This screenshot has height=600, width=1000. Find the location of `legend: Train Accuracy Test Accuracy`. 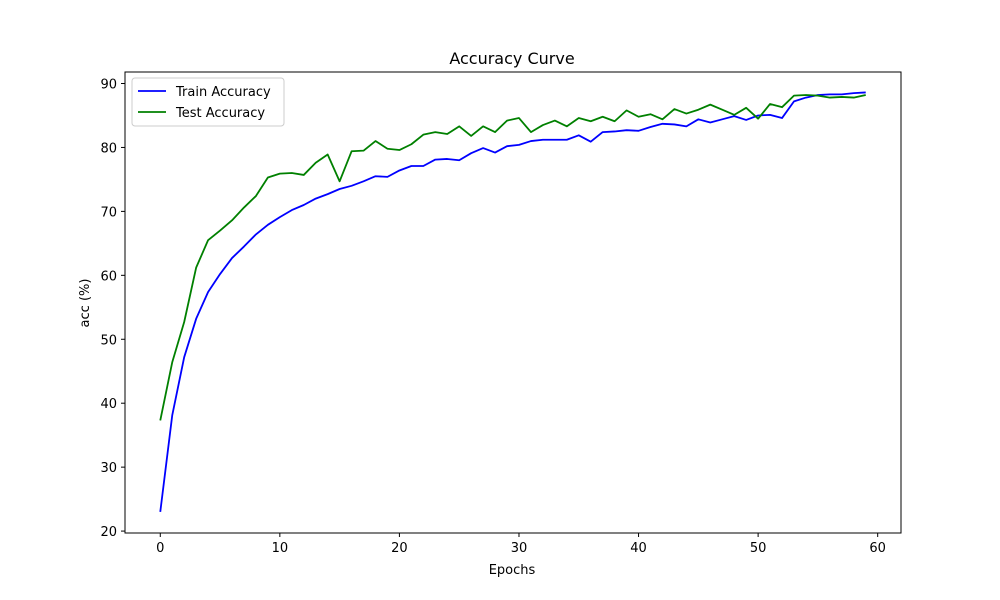

legend: Train Accuracy Test Accuracy is located at coordinates (208, 102).